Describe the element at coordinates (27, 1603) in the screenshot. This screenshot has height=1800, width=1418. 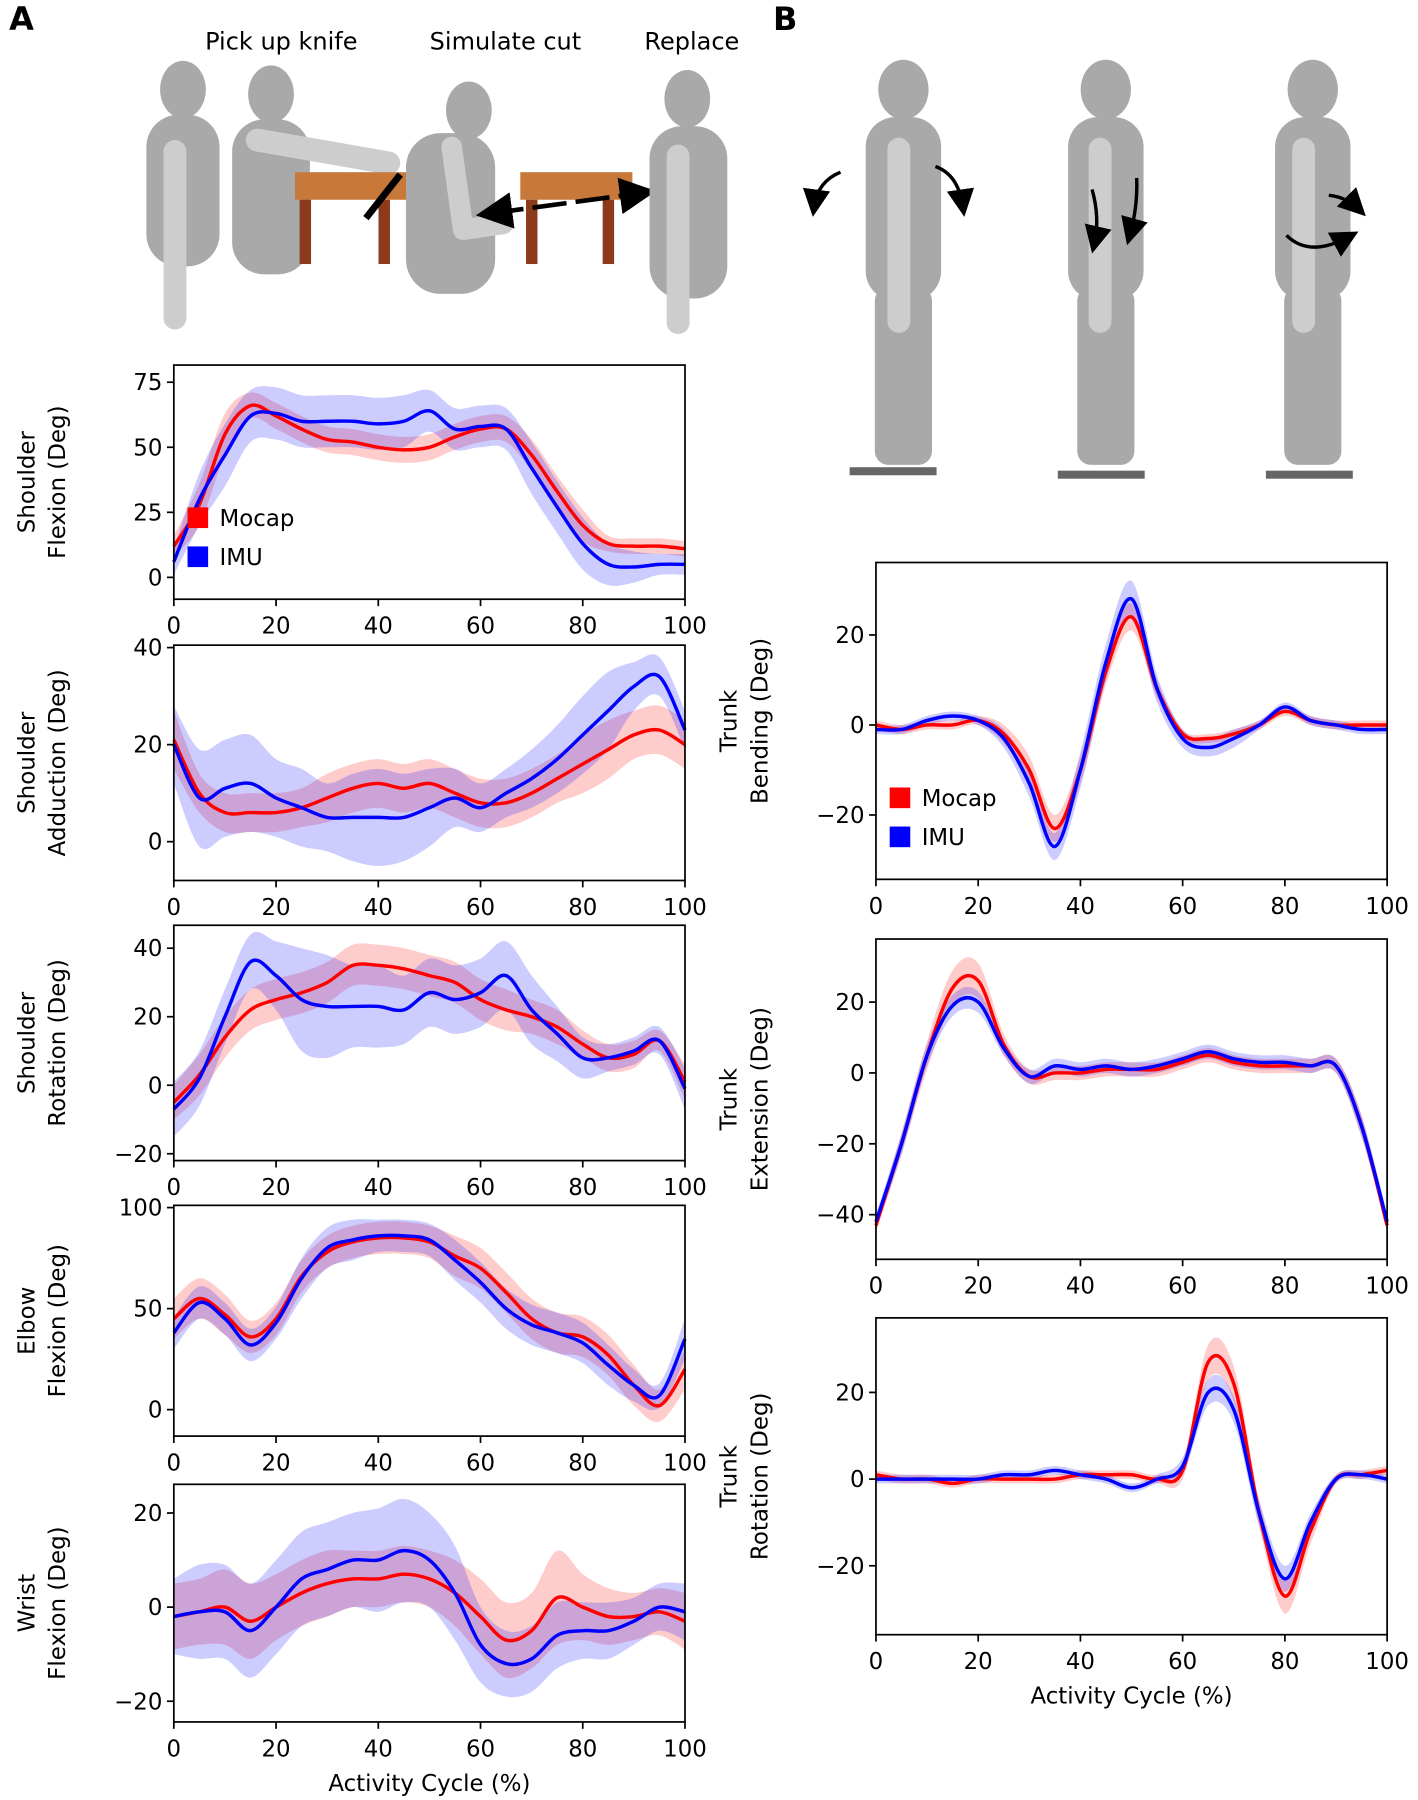
I see `y-axis-label: Wrist` at that location.